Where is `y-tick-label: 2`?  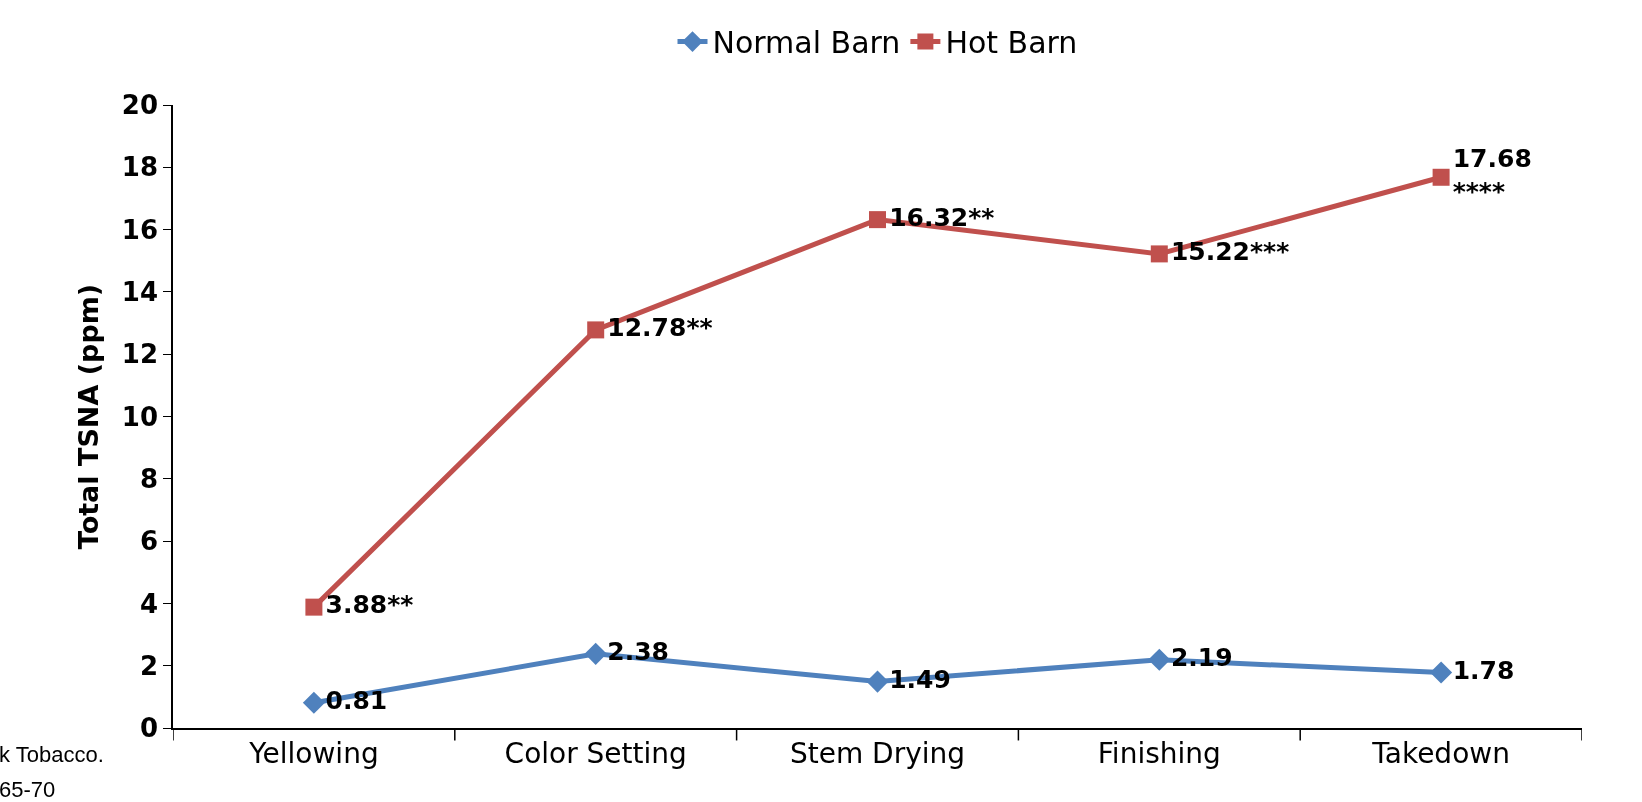
y-tick-label: 2 is located at coordinates (149, 665).